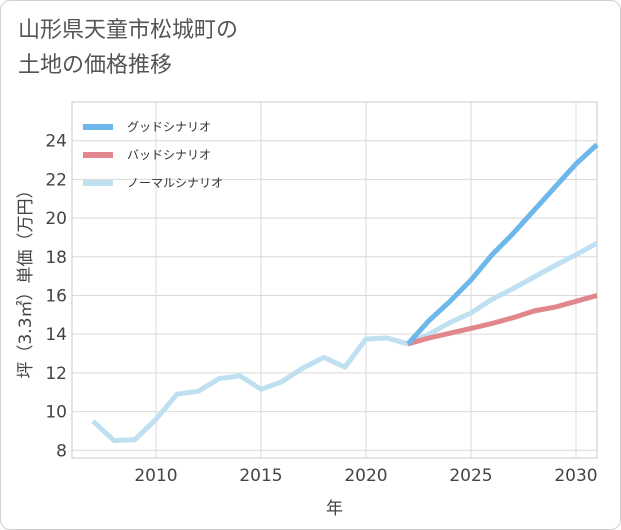 This screenshot has width=621, height=530. Describe the element at coordinates (56, 258) in the screenshot. I see `y-tick-label: 18` at that location.